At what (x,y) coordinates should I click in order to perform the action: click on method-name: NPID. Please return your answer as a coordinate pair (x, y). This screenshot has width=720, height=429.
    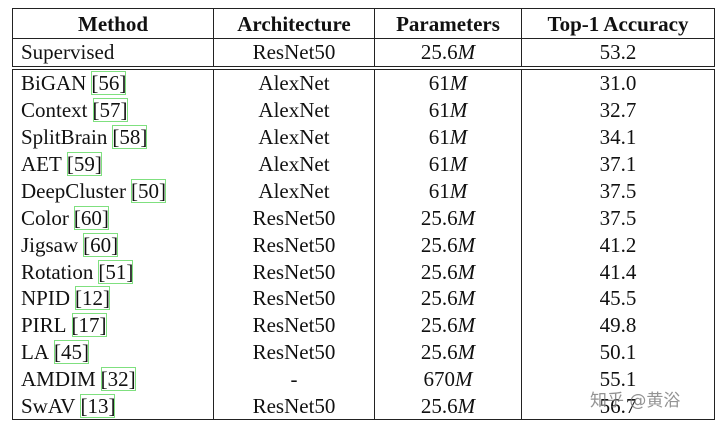
    Looking at the image, I should click on (46, 298).